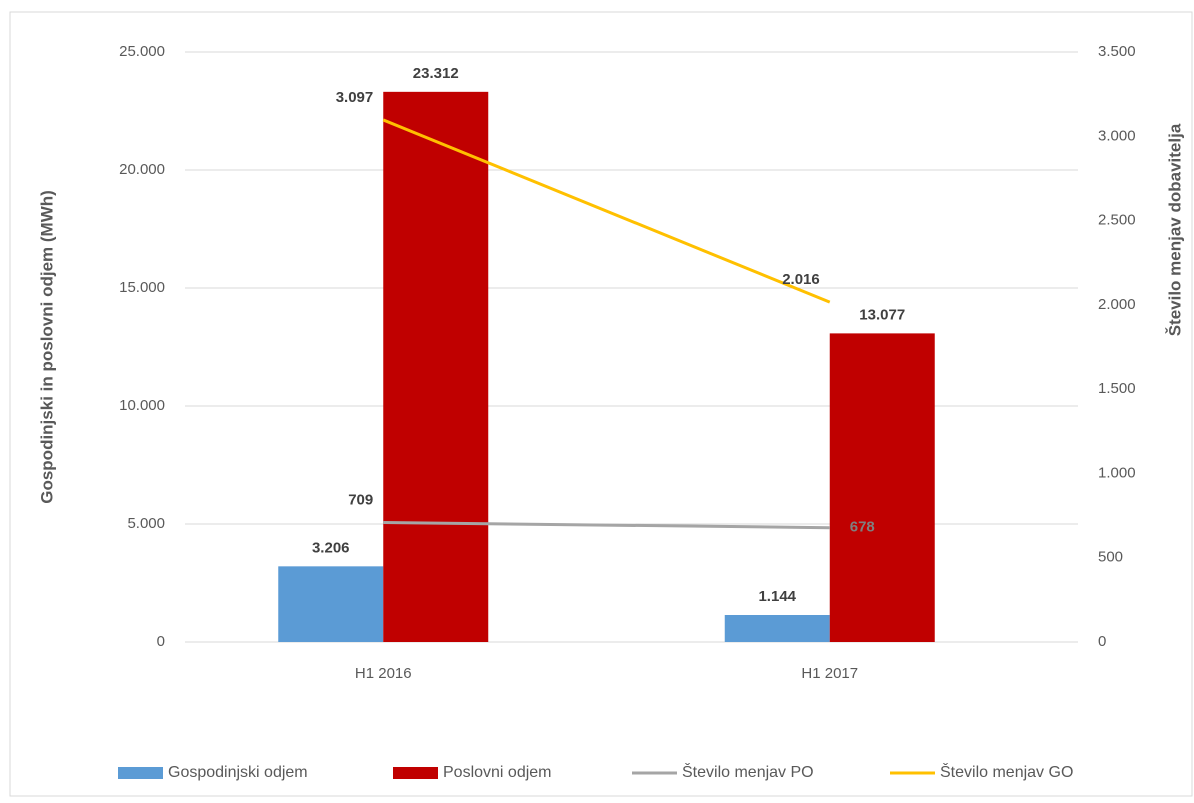 This screenshot has width=1194, height=803. Describe the element at coordinates (801, 279) in the screenshot. I see `line-value-label: 2.016` at that location.